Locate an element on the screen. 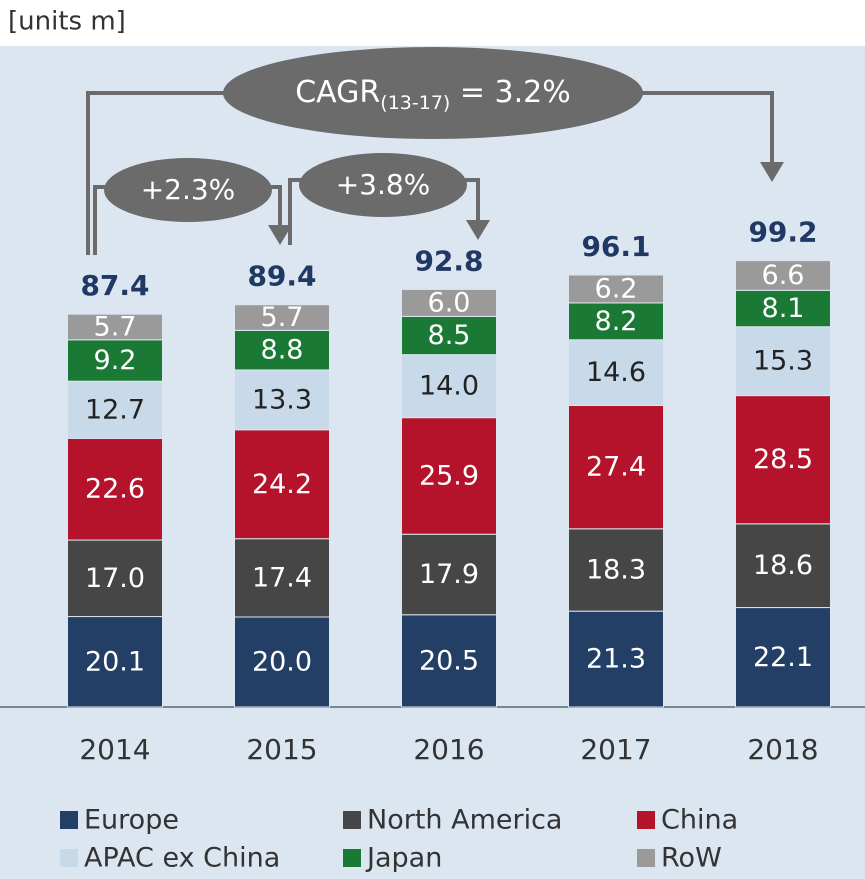 The height and width of the screenshot is (879, 865). unit-label: [units m] is located at coordinates (67, 22).